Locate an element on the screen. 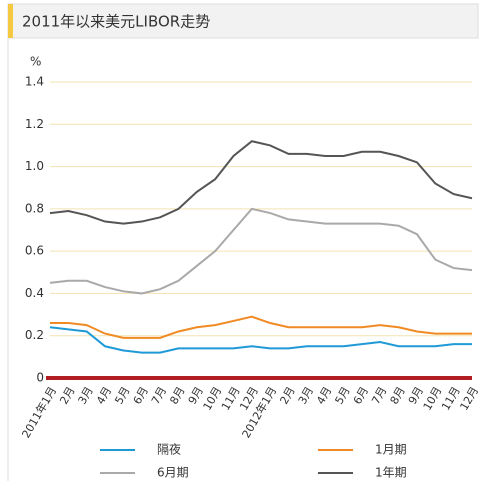 This screenshot has height=481, width=481. y-tick-label: 1.4 is located at coordinates (34, 82).